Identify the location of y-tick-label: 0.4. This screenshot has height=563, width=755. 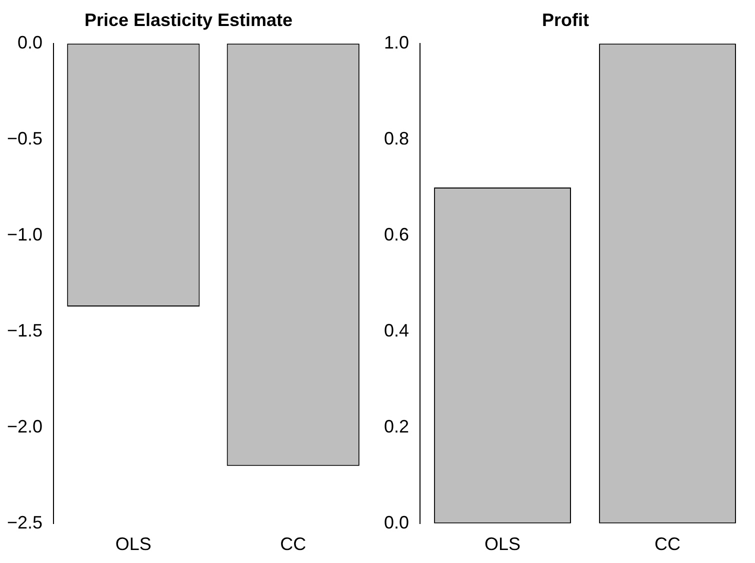
(397, 330).